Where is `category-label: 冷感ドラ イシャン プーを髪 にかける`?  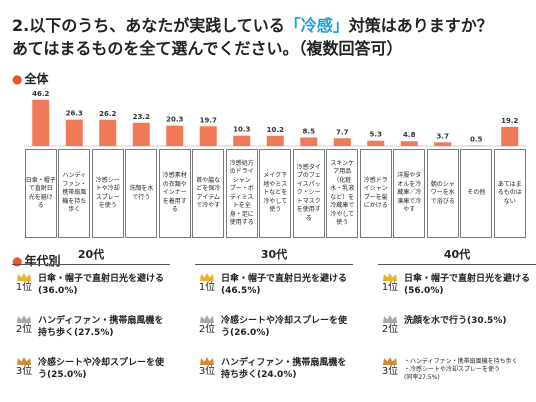
category-label: 冷感ドラ イシャン プーを髪 にかける is located at coordinates (375, 193).